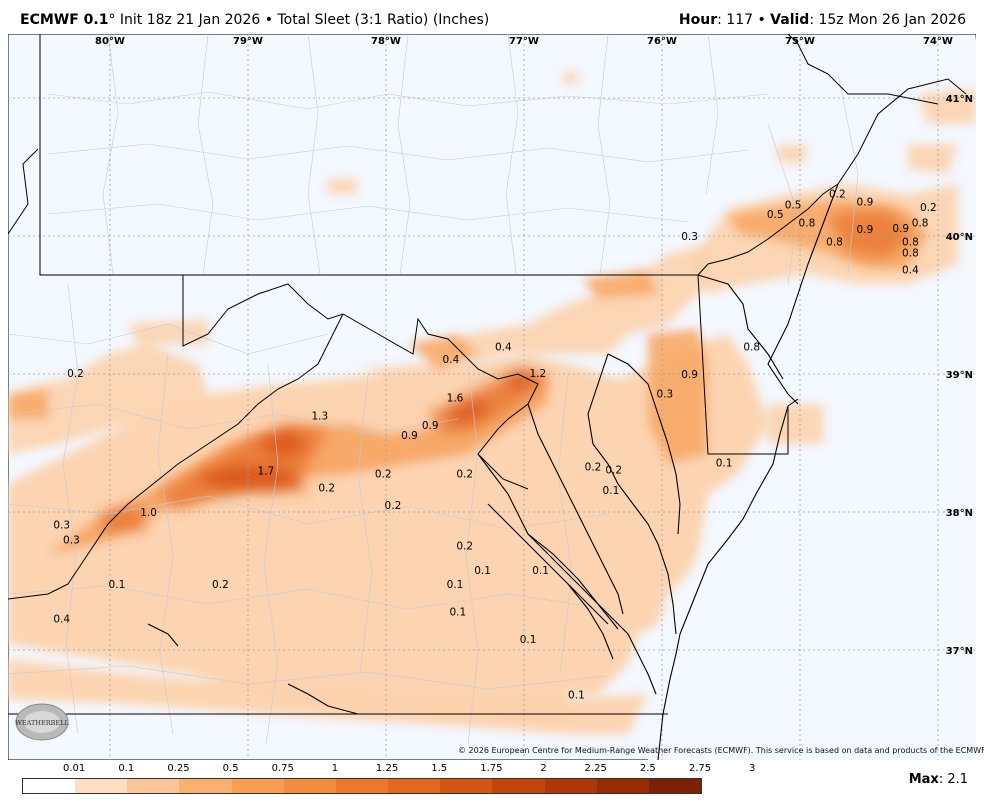  What do you see at coordinates (74, 768) in the screenshot?
I see `legend-label: 0.01` at bounding box center [74, 768].